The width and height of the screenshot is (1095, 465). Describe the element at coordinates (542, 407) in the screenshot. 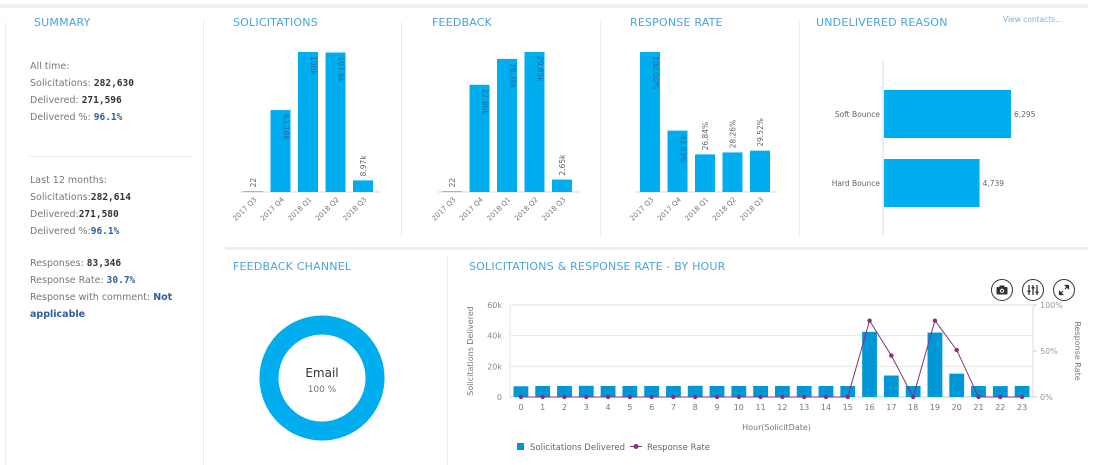

I see `x-tick-label: 1` at that location.